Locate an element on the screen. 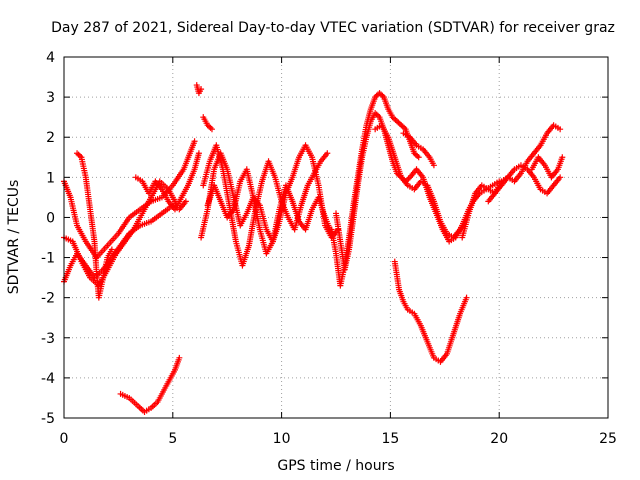 This screenshot has width=640, height=480. y-tick-label: -5 is located at coordinates (48, 419).